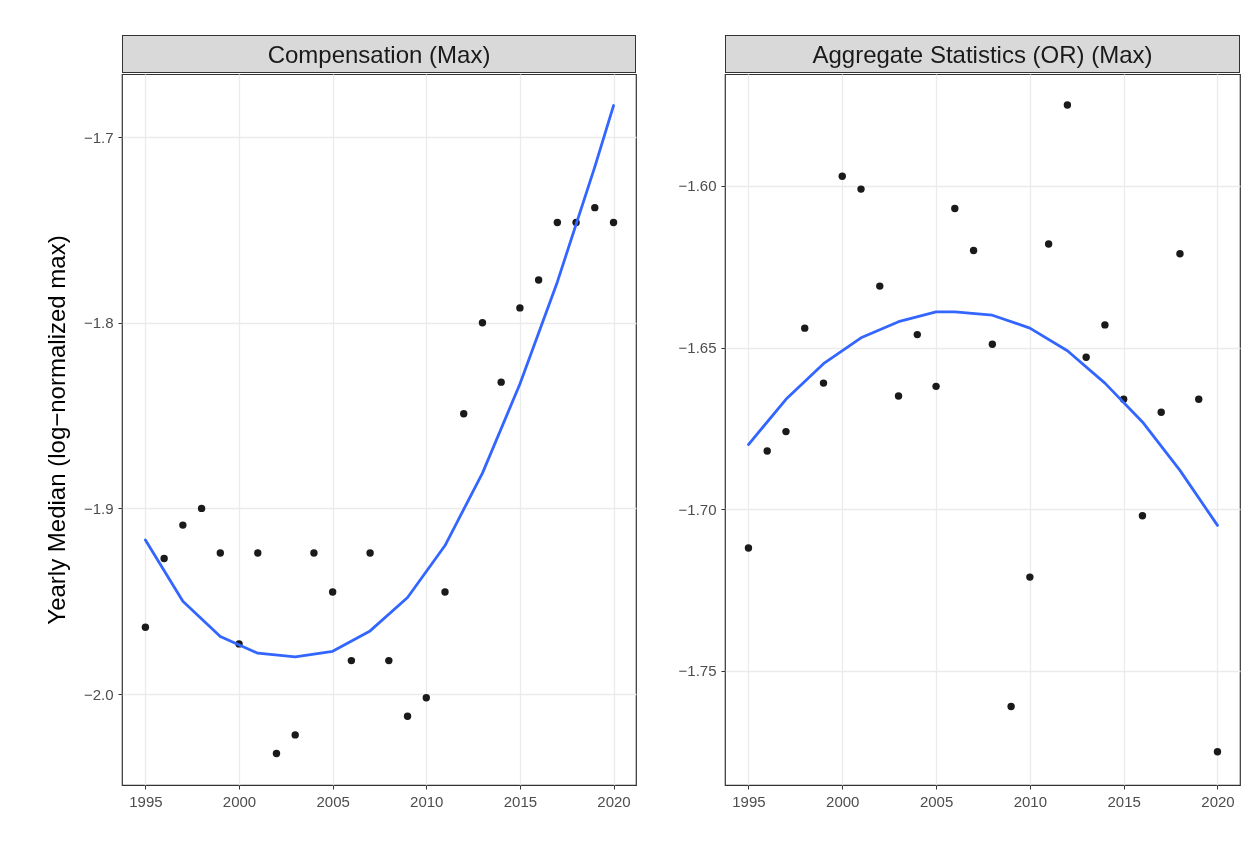  What do you see at coordinates (98, 694) in the screenshot?
I see `y-tick-label: −2.0` at bounding box center [98, 694].